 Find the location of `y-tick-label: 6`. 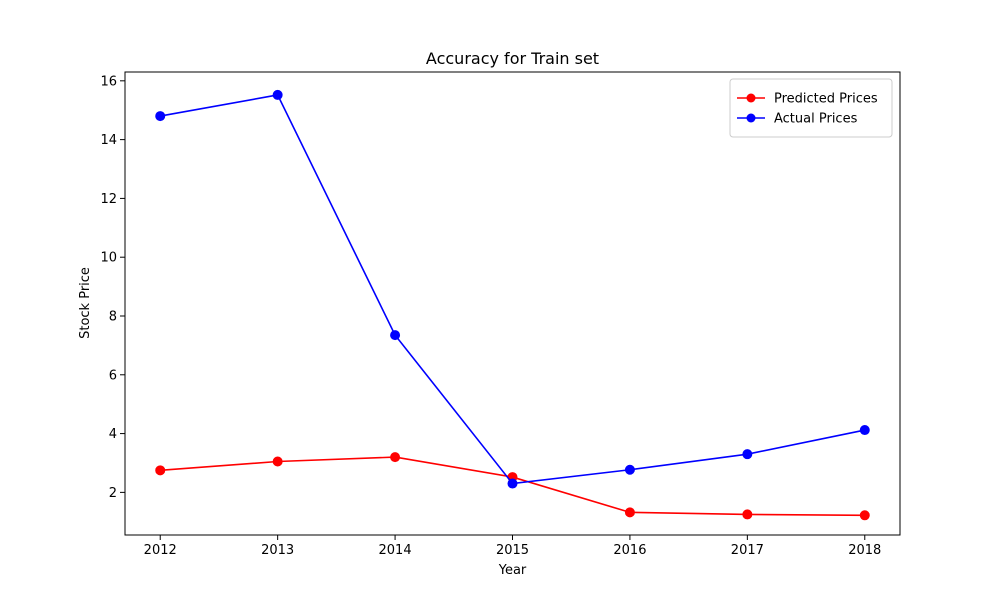

y-tick-label: 6 is located at coordinates (113, 375).